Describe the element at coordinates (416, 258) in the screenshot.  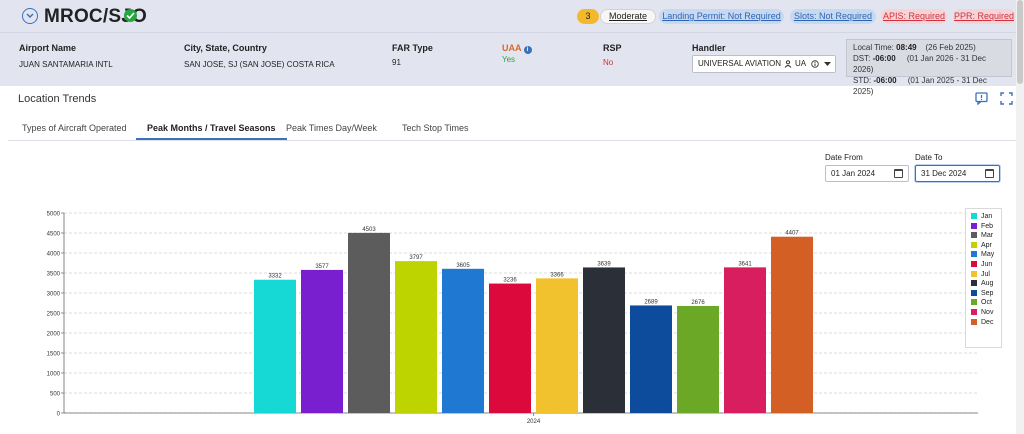
I see `data-label: 3797` at that location.